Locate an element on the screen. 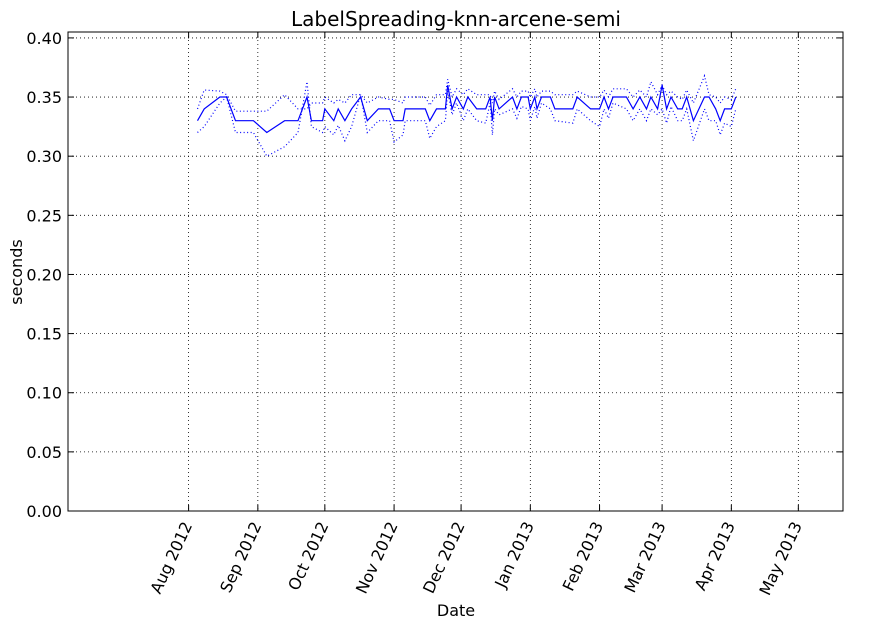  x-tick-label: Jan 2013 is located at coordinates (514, 555).